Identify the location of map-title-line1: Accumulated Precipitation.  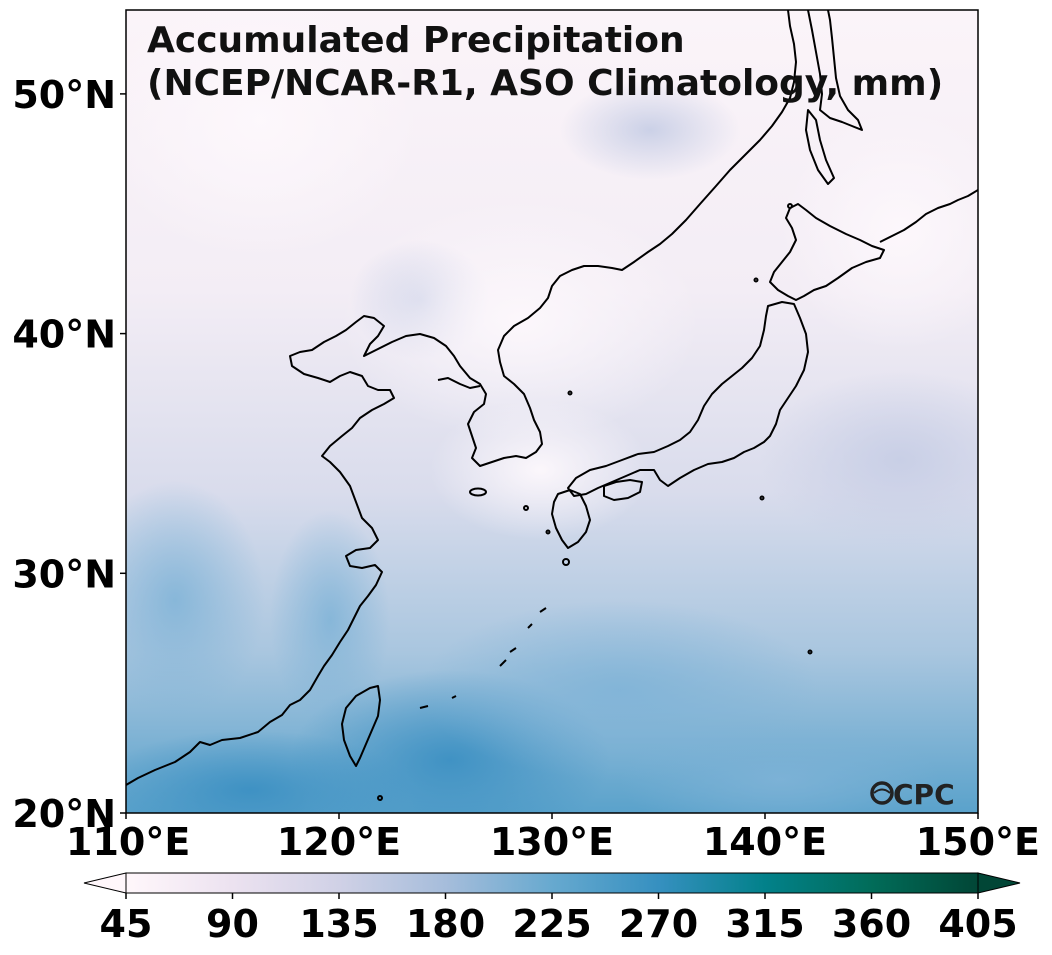
(416, 40).